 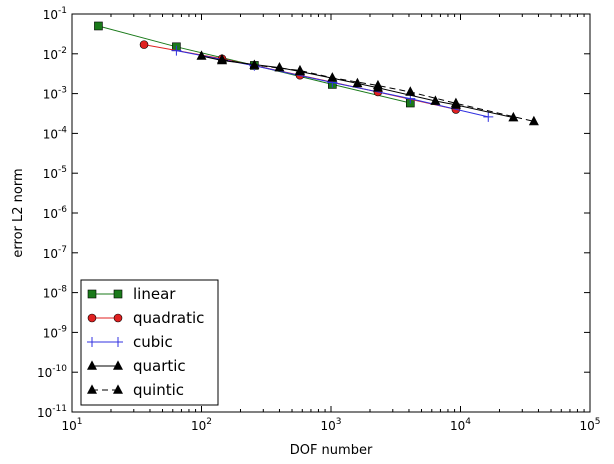 I want to click on y-tick-label: 10⁻⁴, so click(x=55, y=133).